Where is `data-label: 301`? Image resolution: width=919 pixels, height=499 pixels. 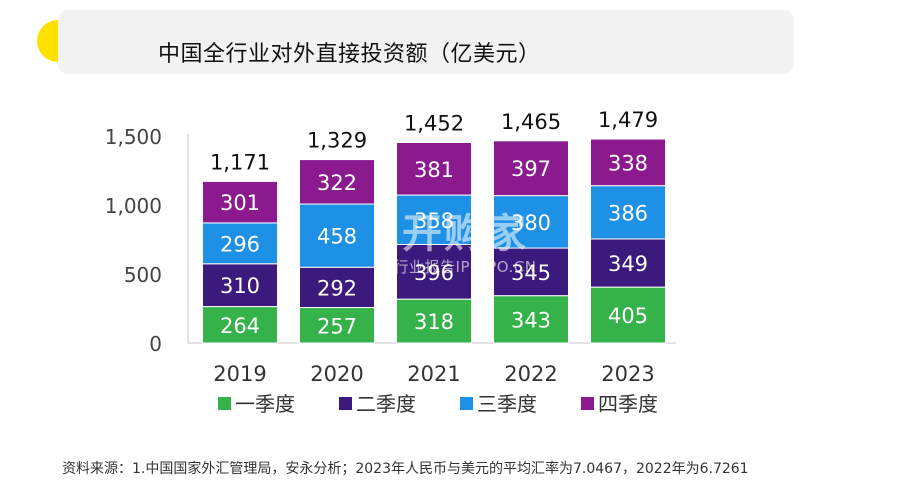
data-label: 301 is located at coordinates (240, 203).